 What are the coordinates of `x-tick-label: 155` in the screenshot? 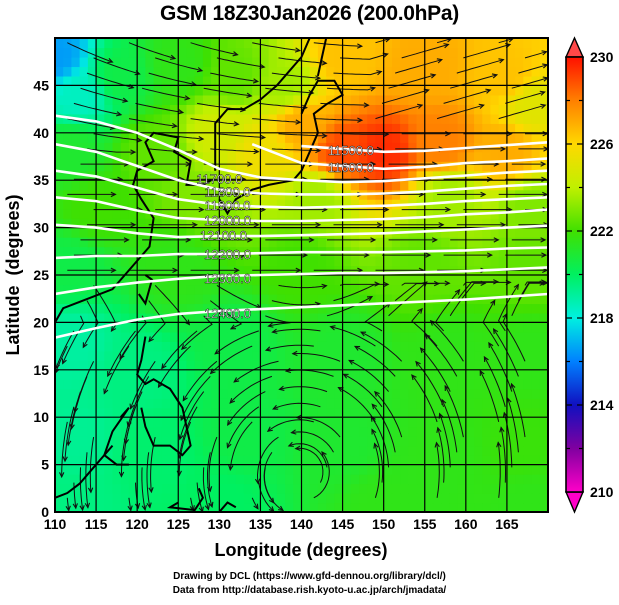 It's located at (425, 524).